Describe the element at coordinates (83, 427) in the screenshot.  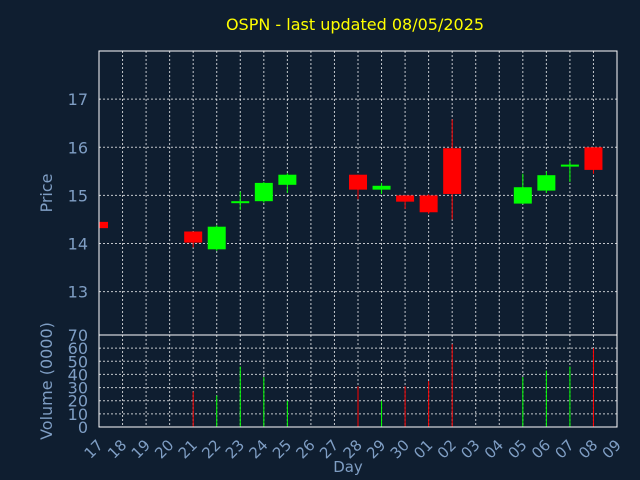
I see `volume-tick-label: 0` at that location.